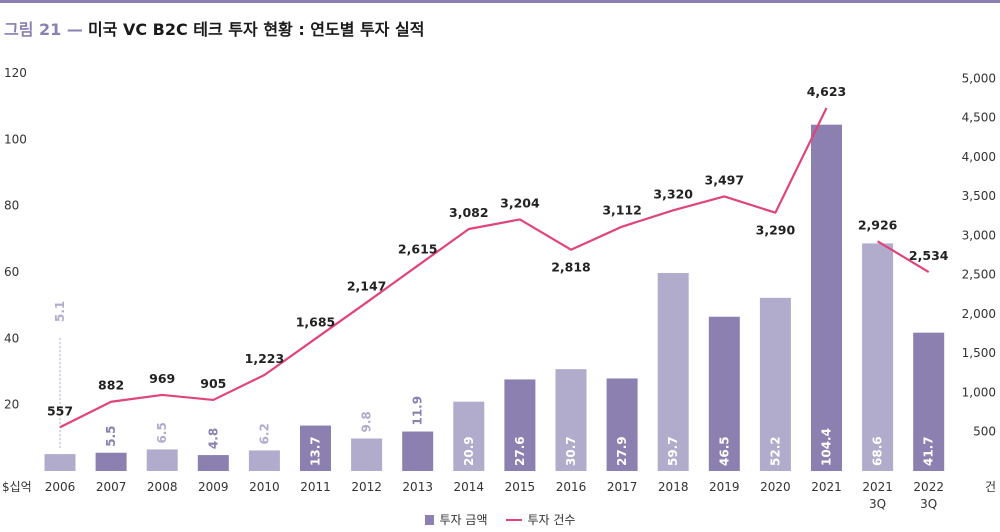  What do you see at coordinates (162, 378) in the screenshot?
I see `line-value-label: 969` at bounding box center [162, 378].